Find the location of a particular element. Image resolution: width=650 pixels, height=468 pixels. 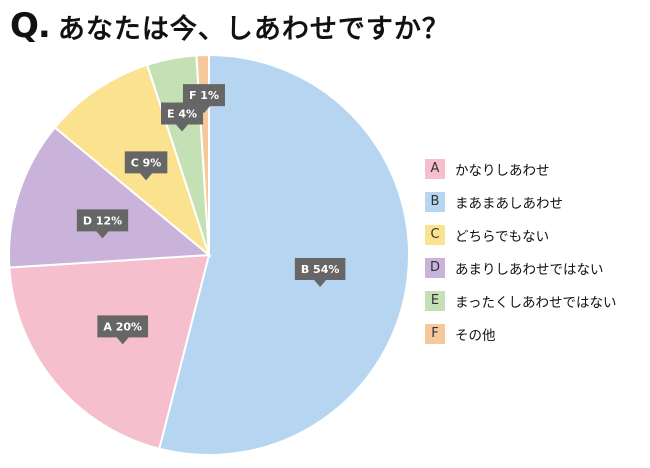

pie-slice-d is located at coordinates (110, 197).